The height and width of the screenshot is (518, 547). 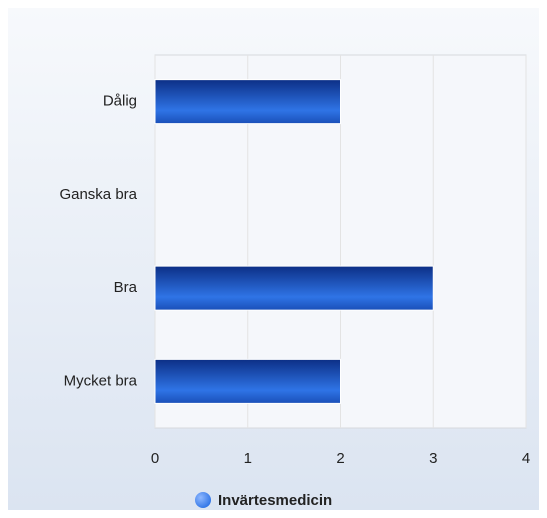 What do you see at coordinates (101, 380) in the screenshot?
I see `y-tick-label: Mycket bra` at bounding box center [101, 380].